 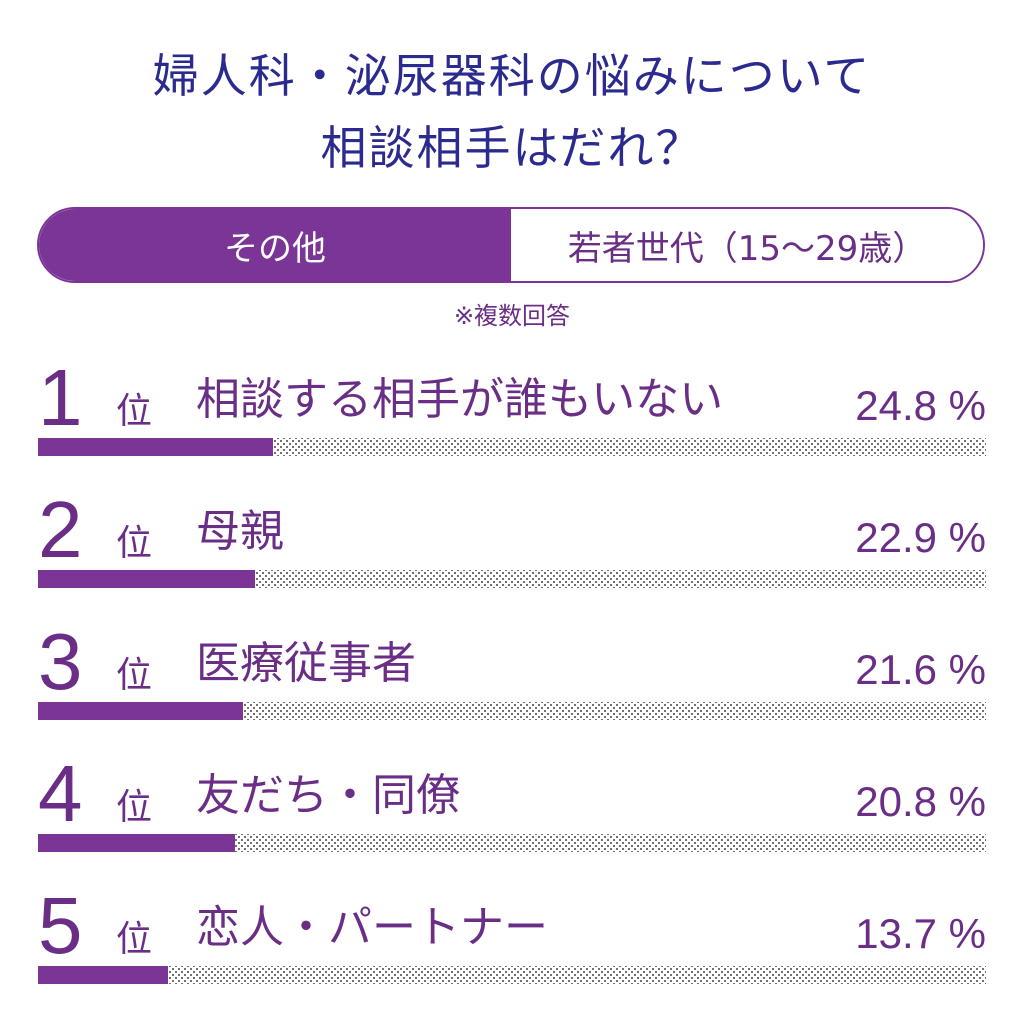 I want to click on rank-row: 1 位 相談する相手が誰もいない 24.8 %, so click(x=512, y=405).